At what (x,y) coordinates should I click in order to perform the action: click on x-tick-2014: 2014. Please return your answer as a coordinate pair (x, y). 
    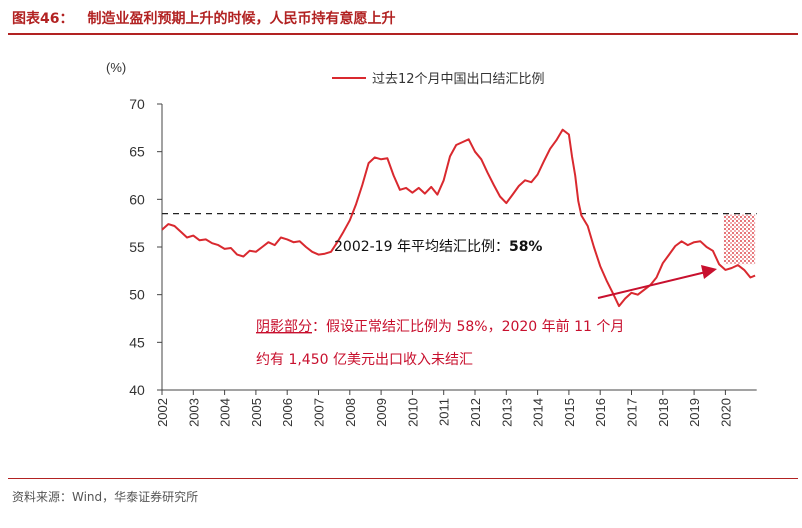
    Looking at the image, I should click on (538, 408).